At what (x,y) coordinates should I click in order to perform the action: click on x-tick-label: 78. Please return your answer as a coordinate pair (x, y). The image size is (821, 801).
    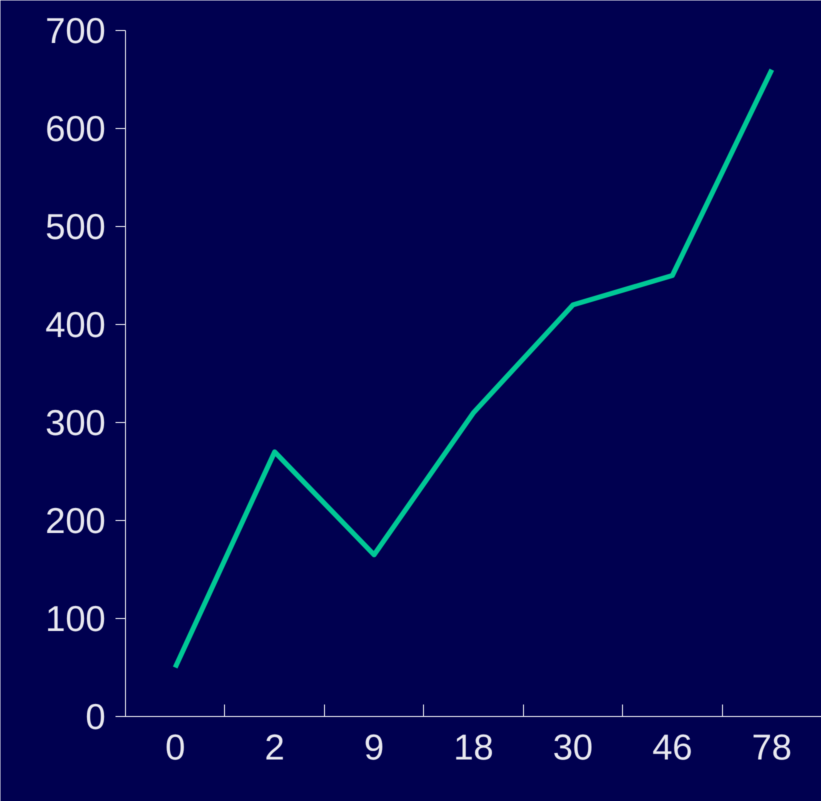
    Looking at the image, I should click on (772, 747).